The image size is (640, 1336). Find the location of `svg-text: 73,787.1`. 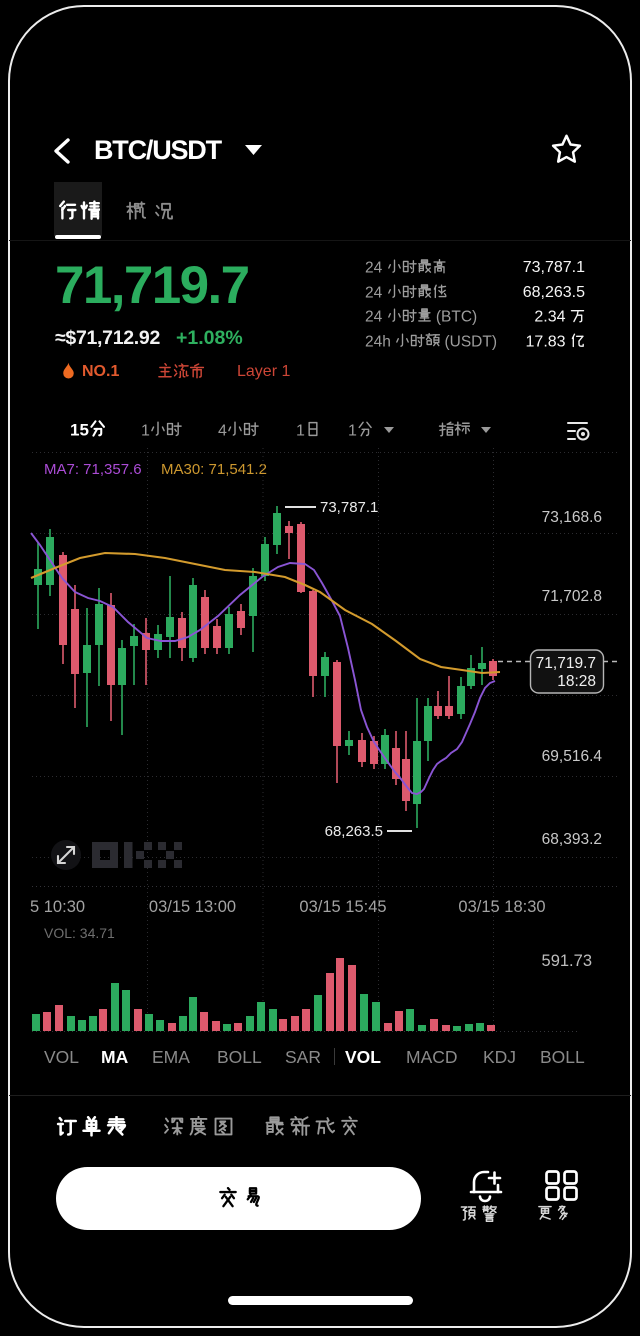

svg-text: 73,787.1 is located at coordinates (349, 507).